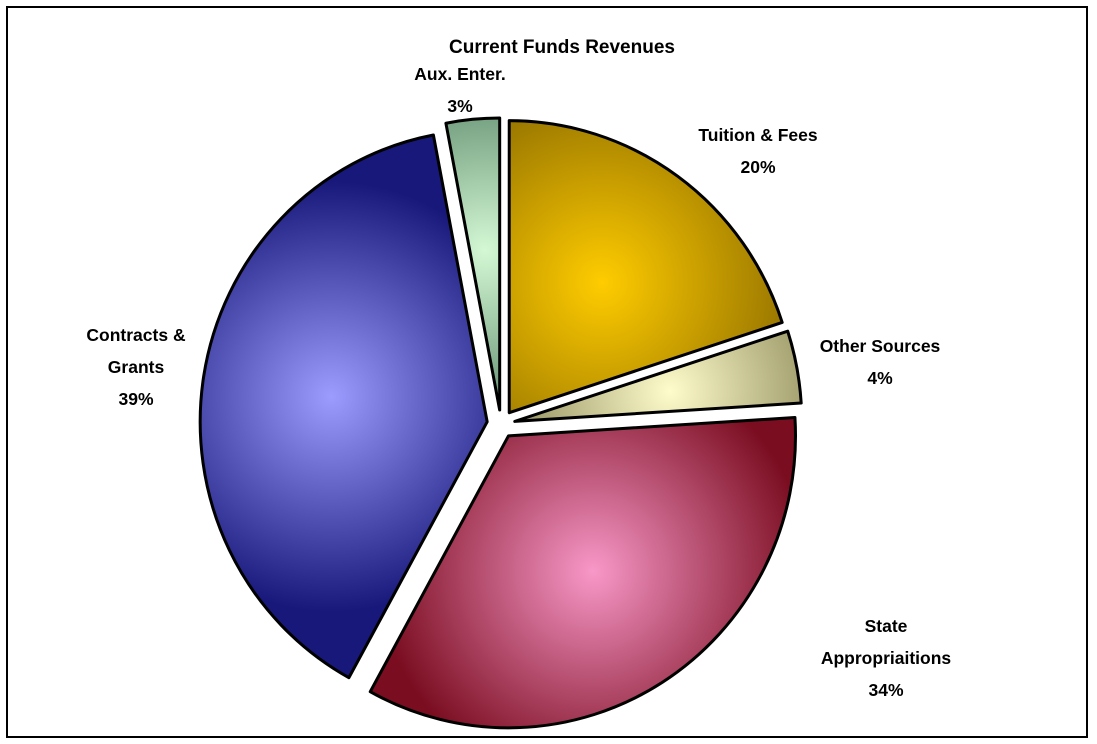  What do you see at coordinates (459, 90) in the screenshot?
I see `slice-label: Aux. Enter. 3%` at bounding box center [459, 90].